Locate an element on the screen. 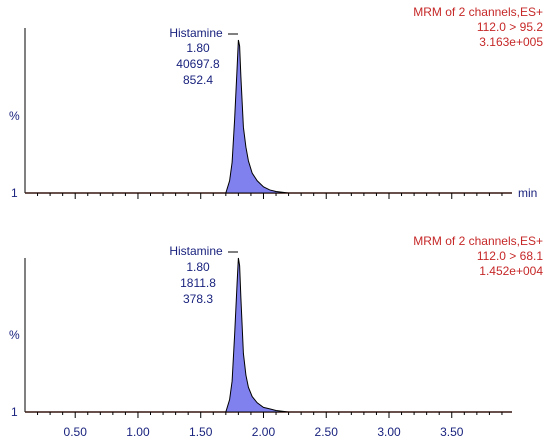 This screenshot has width=550, height=443. peak-area-2: 1811.8 is located at coordinates (198, 283).